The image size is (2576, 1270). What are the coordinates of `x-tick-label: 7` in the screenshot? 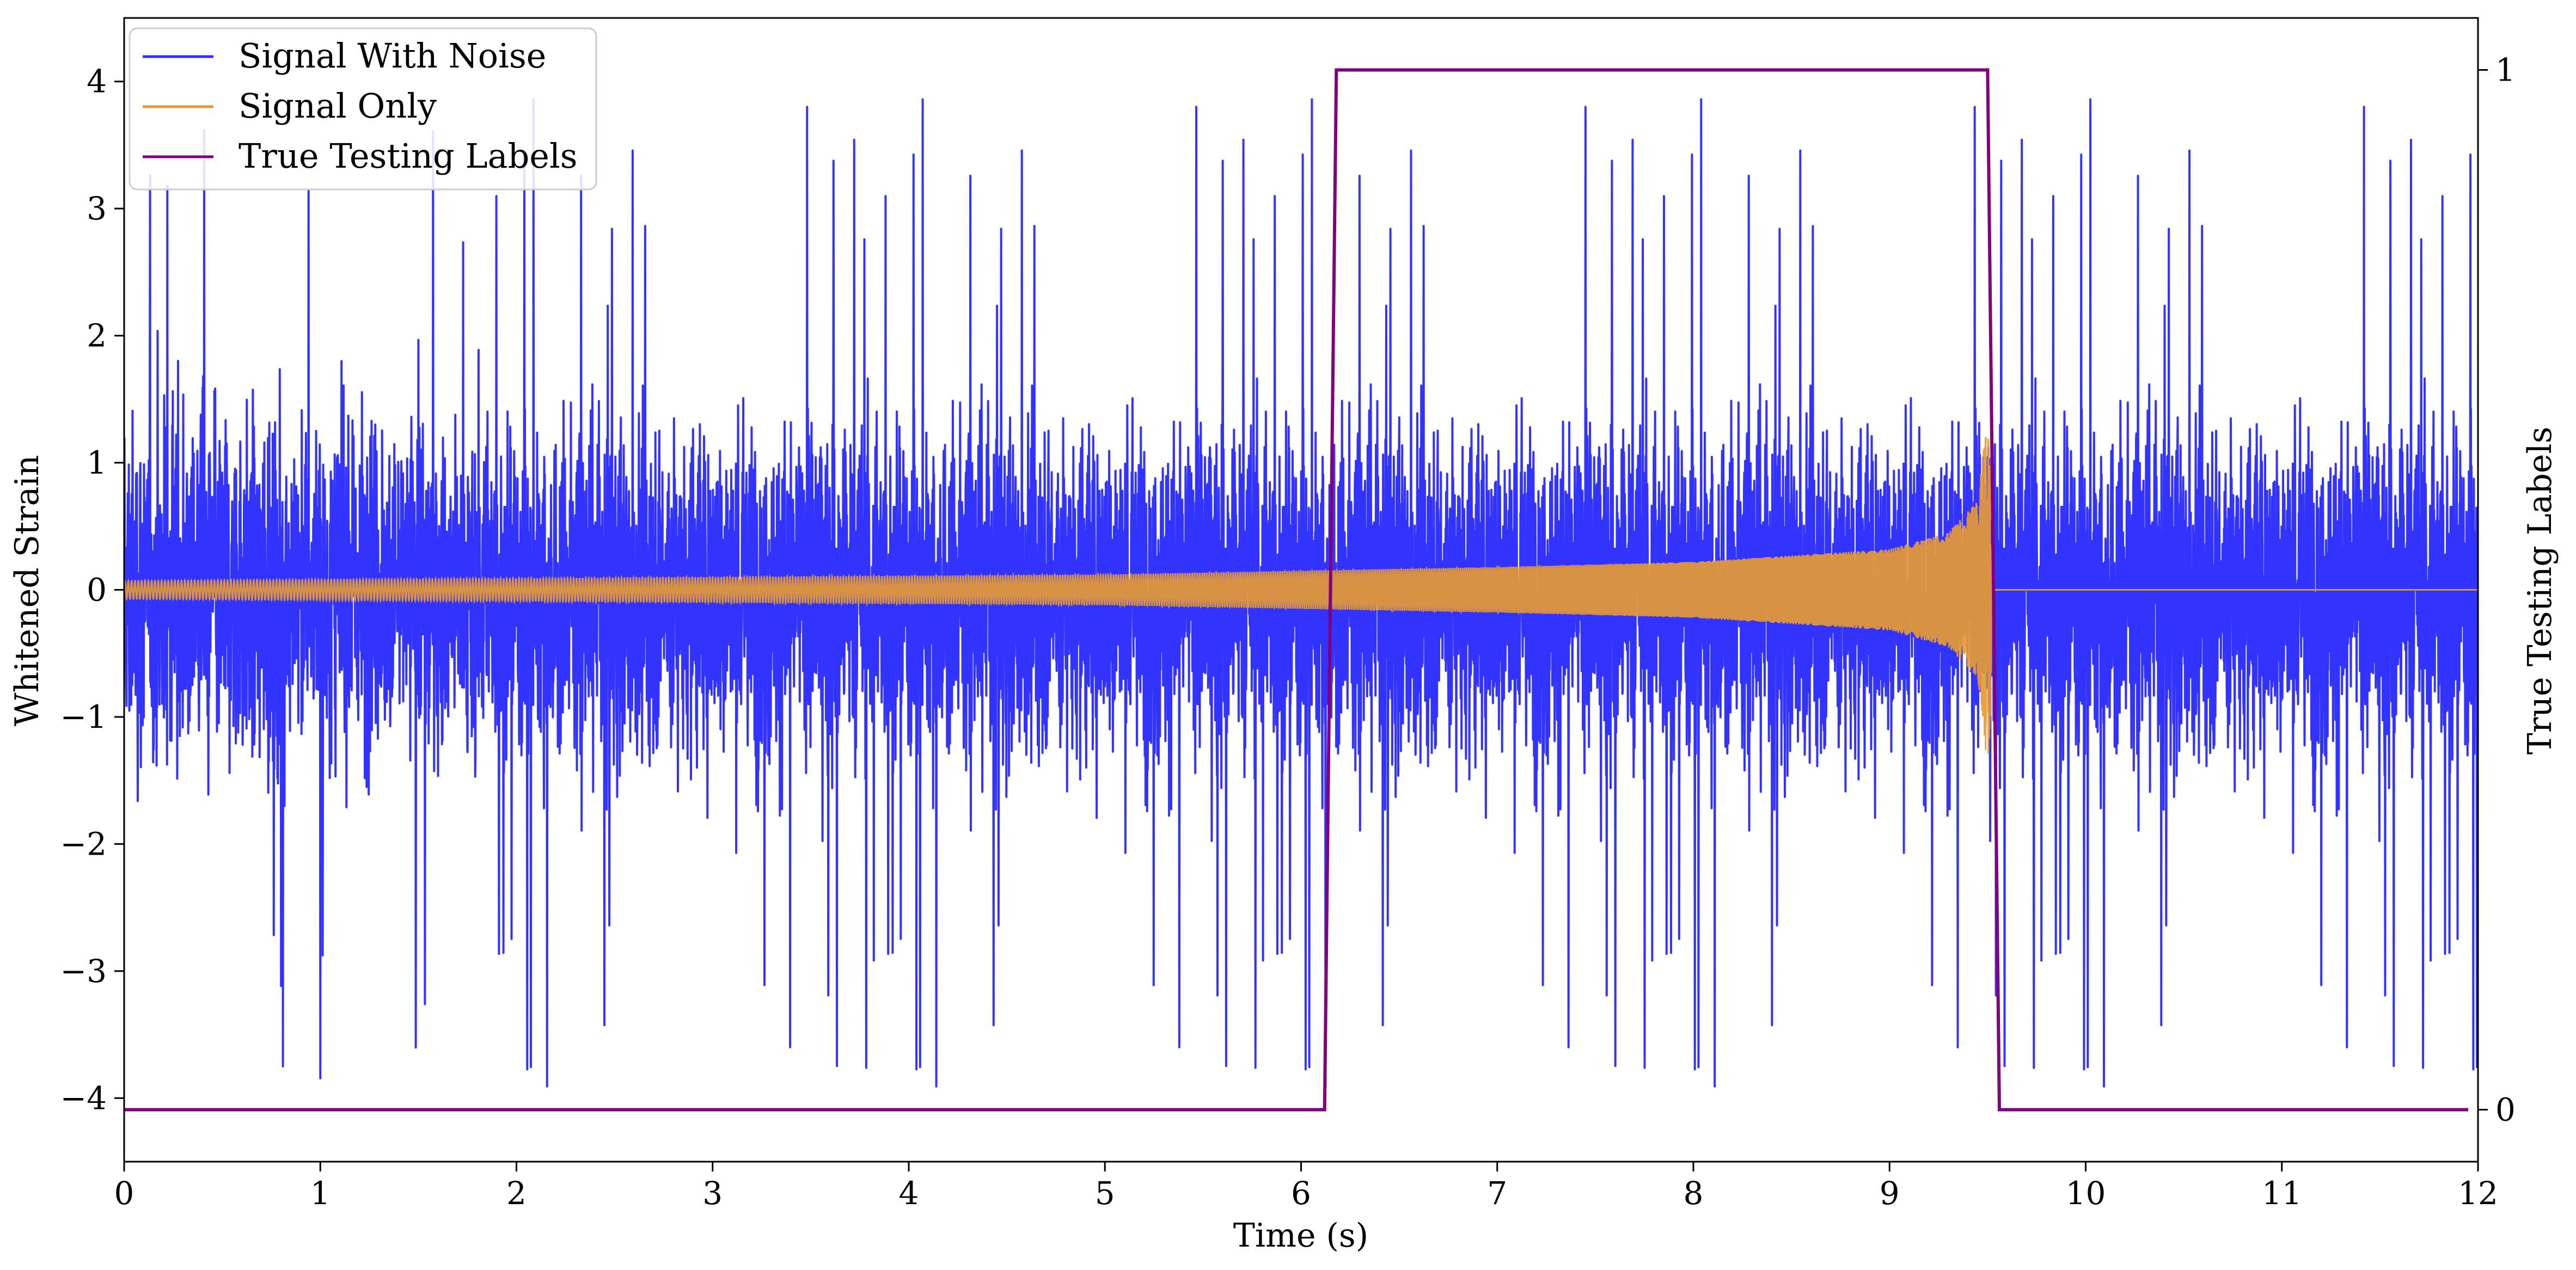 It's located at (1497, 1193).